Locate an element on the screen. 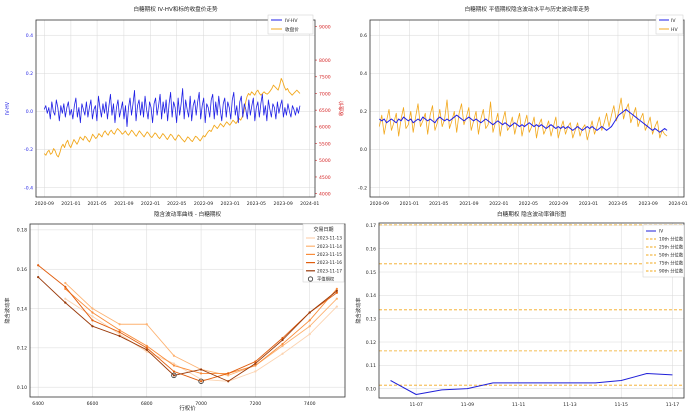  series-line-close is located at coordinates (172, 117).